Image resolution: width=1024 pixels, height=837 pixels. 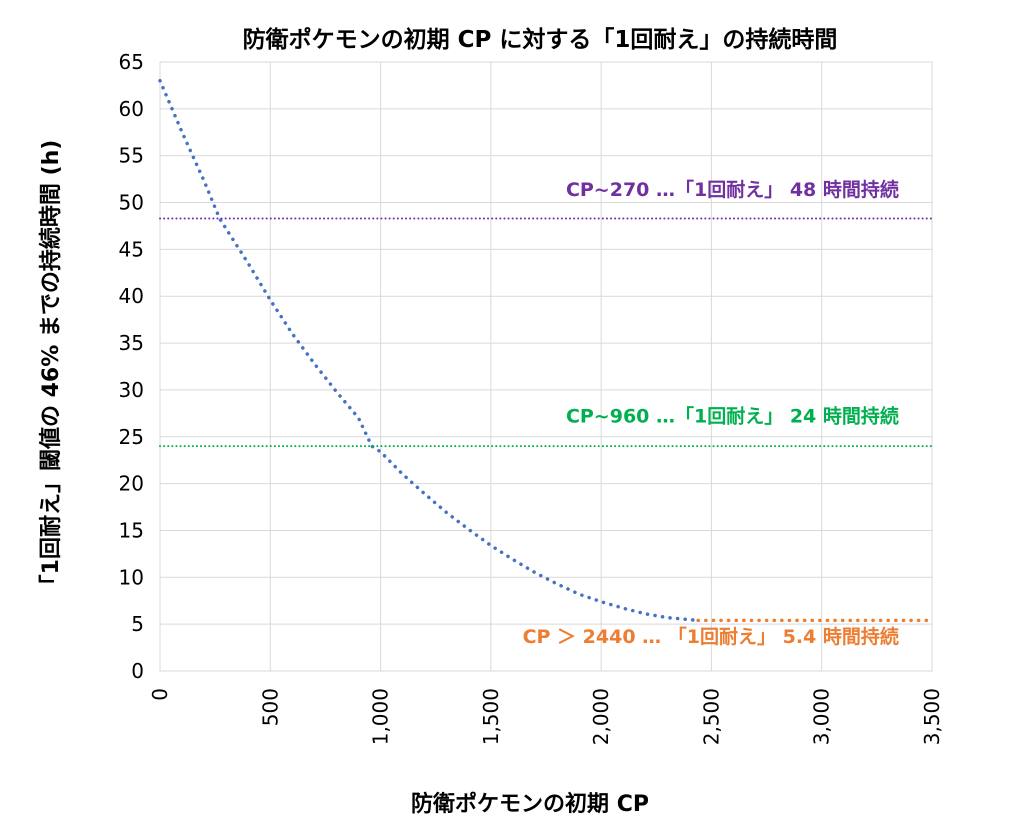 What do you see at coordinates (131, 249) in the screenshot?
I see `y-tick-label: 45` at bounding box center [131, 249].